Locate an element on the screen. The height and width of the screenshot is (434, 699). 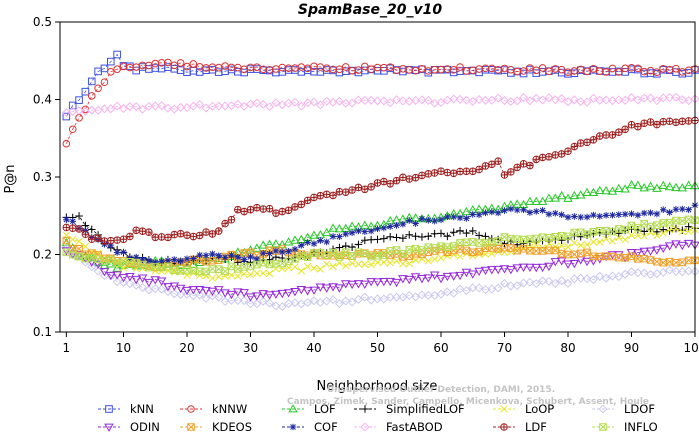
point-kdeos is located at coordinates (517, 250).